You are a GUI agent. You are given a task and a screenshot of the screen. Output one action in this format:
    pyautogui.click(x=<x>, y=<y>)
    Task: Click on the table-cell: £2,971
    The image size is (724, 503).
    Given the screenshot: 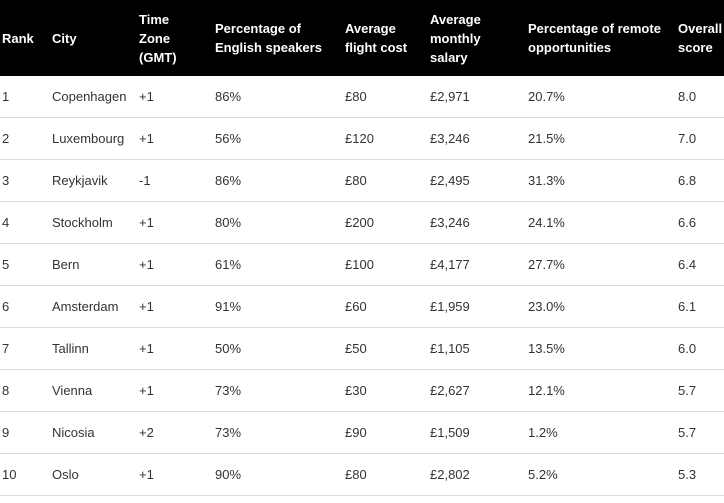 What is the action you would take?
    pyautogui.click(x=477, y=97)
    